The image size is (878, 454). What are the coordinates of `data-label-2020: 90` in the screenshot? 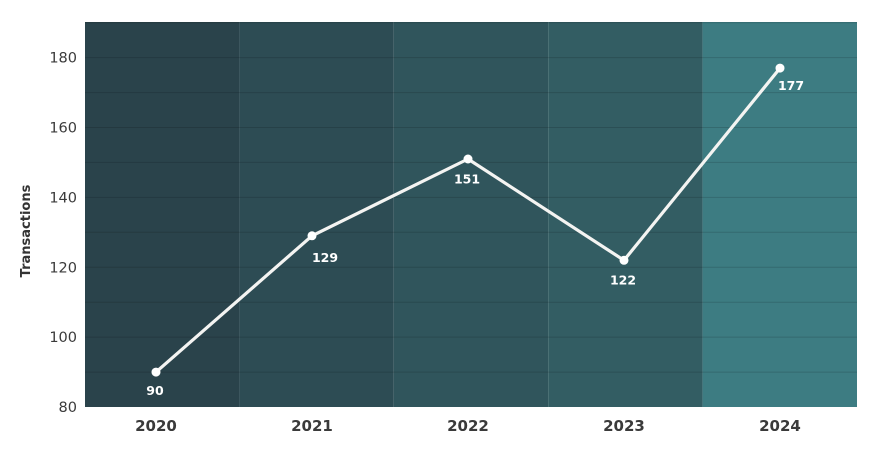 It's located at (155, 390).